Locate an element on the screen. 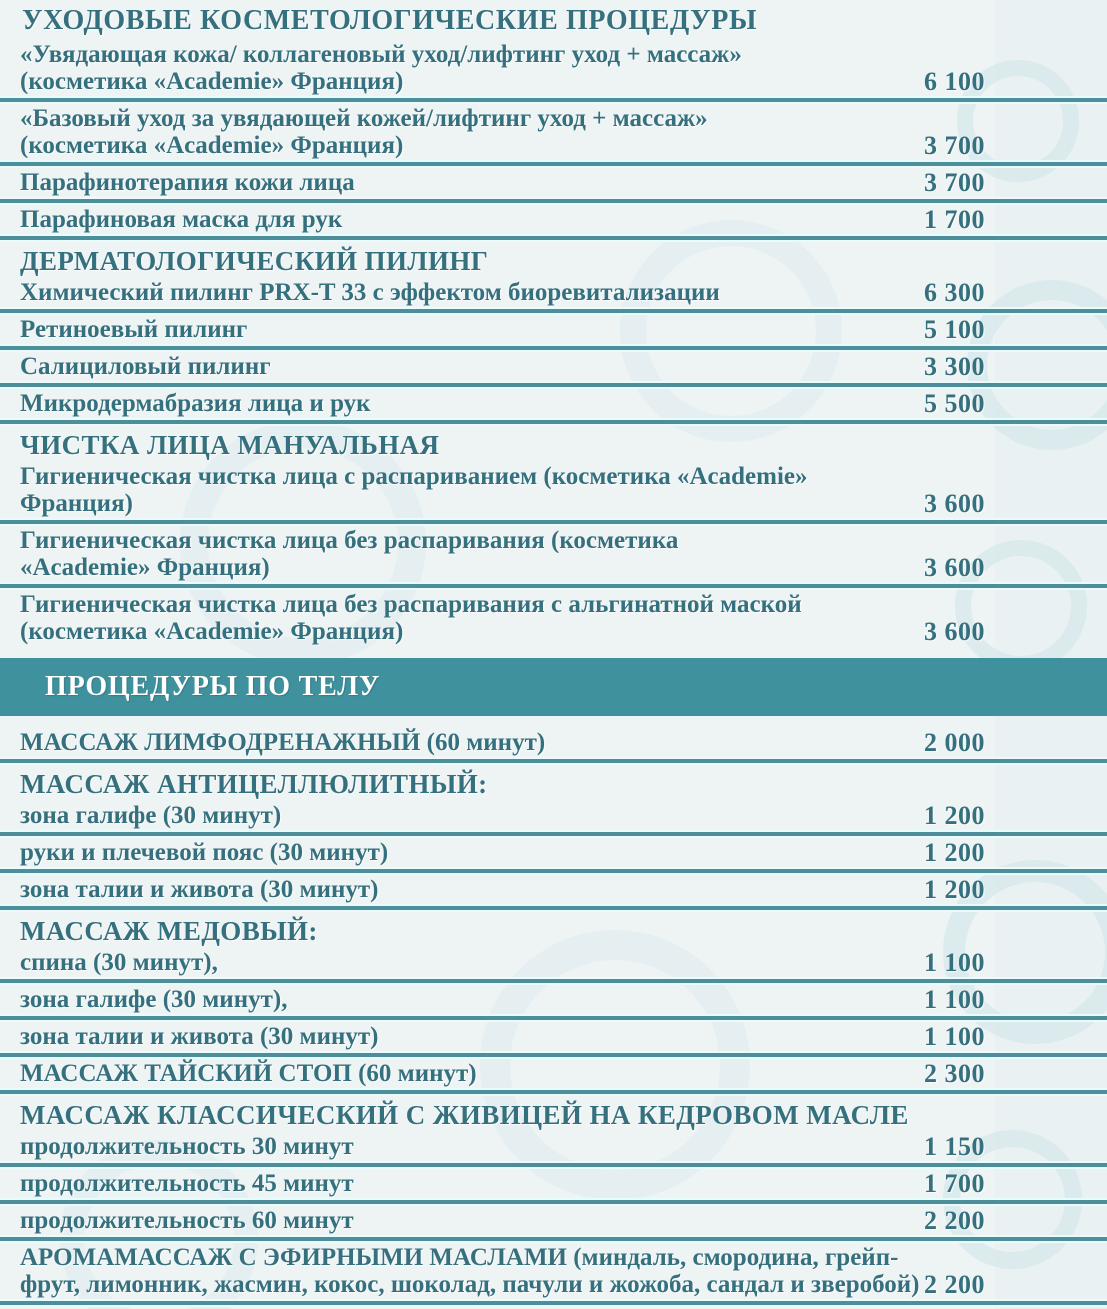 This screenshot has height=1309, width=1107. group-header: ДЕРМАТОЛОГИЧЕСКИЙ ПИЛИНГ is located at coordinates (254, 261).